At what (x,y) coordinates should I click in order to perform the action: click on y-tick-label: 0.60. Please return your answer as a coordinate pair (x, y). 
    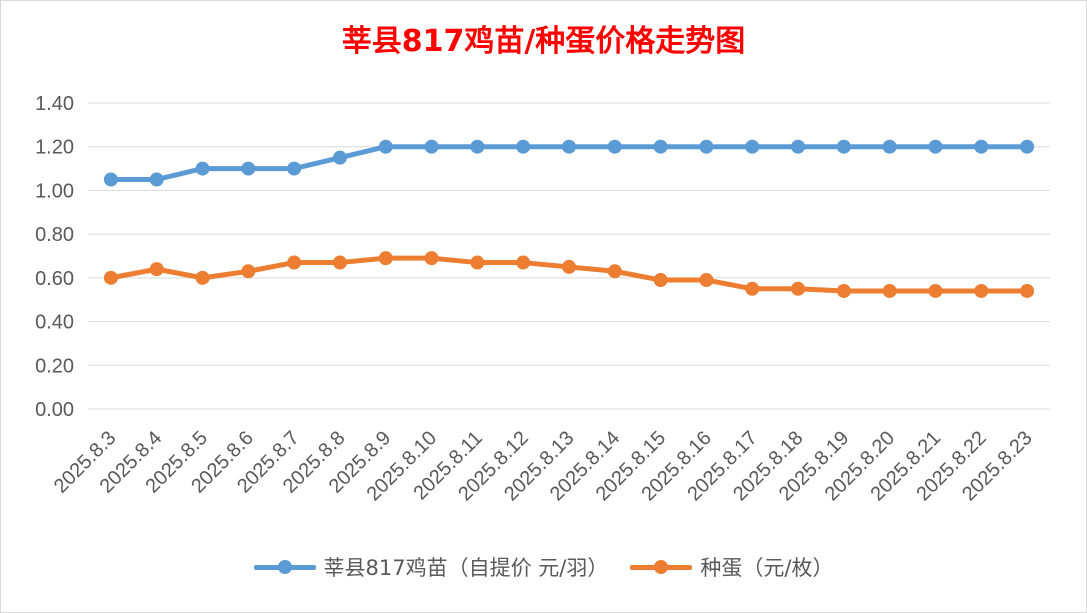
    Looking at the image, I should click on (54, 279).